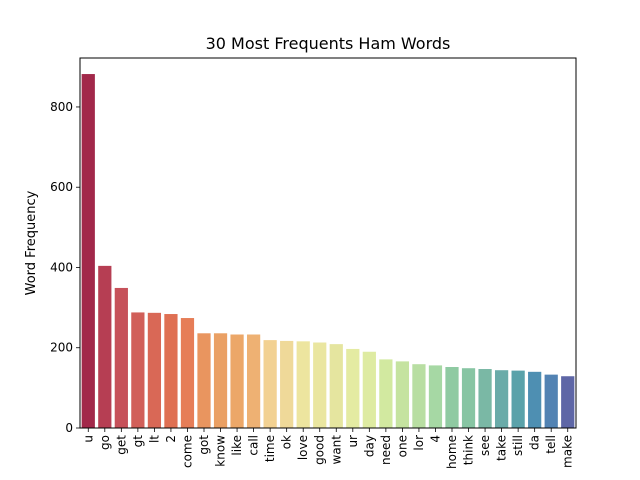 The width and height of the screenshot is (640, 480). Describe the element at coordinates (568, 451) in the screenshot. I see `x-tick-label: make` at that location.